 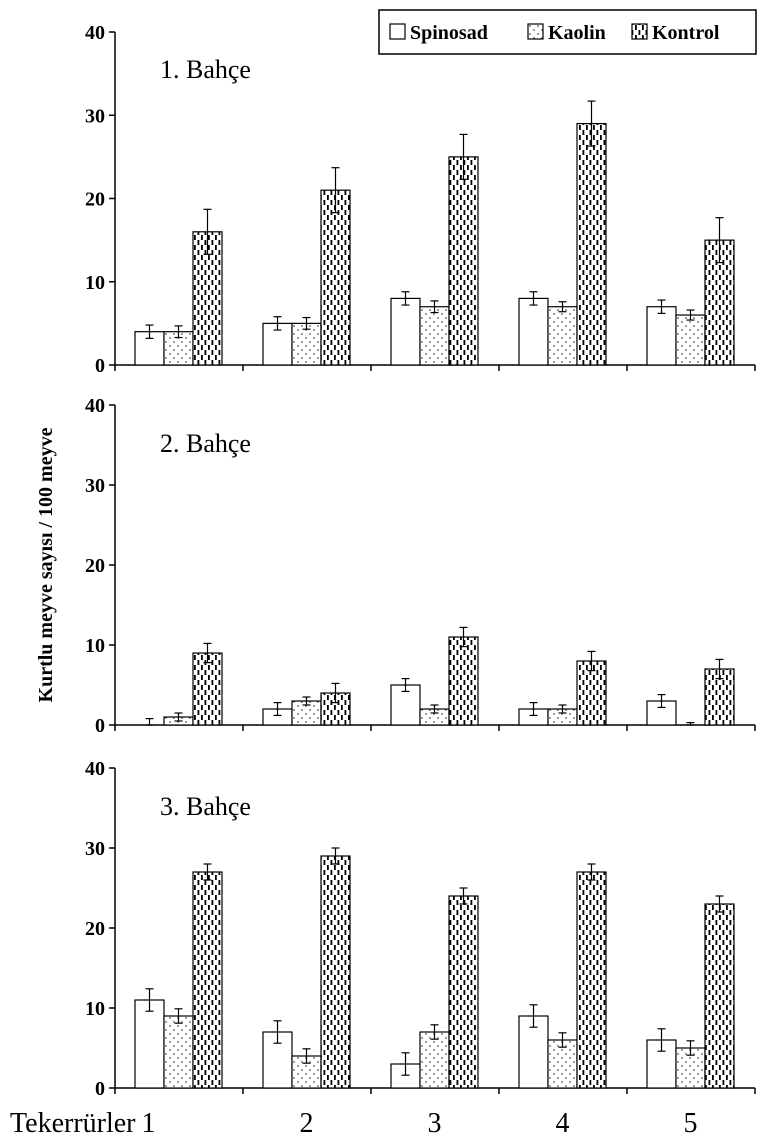 What do you see at coordinates (205, 443) in the screenshot?
I see `panel-title: 2. Bahçe` at bounding box center [205, 443].